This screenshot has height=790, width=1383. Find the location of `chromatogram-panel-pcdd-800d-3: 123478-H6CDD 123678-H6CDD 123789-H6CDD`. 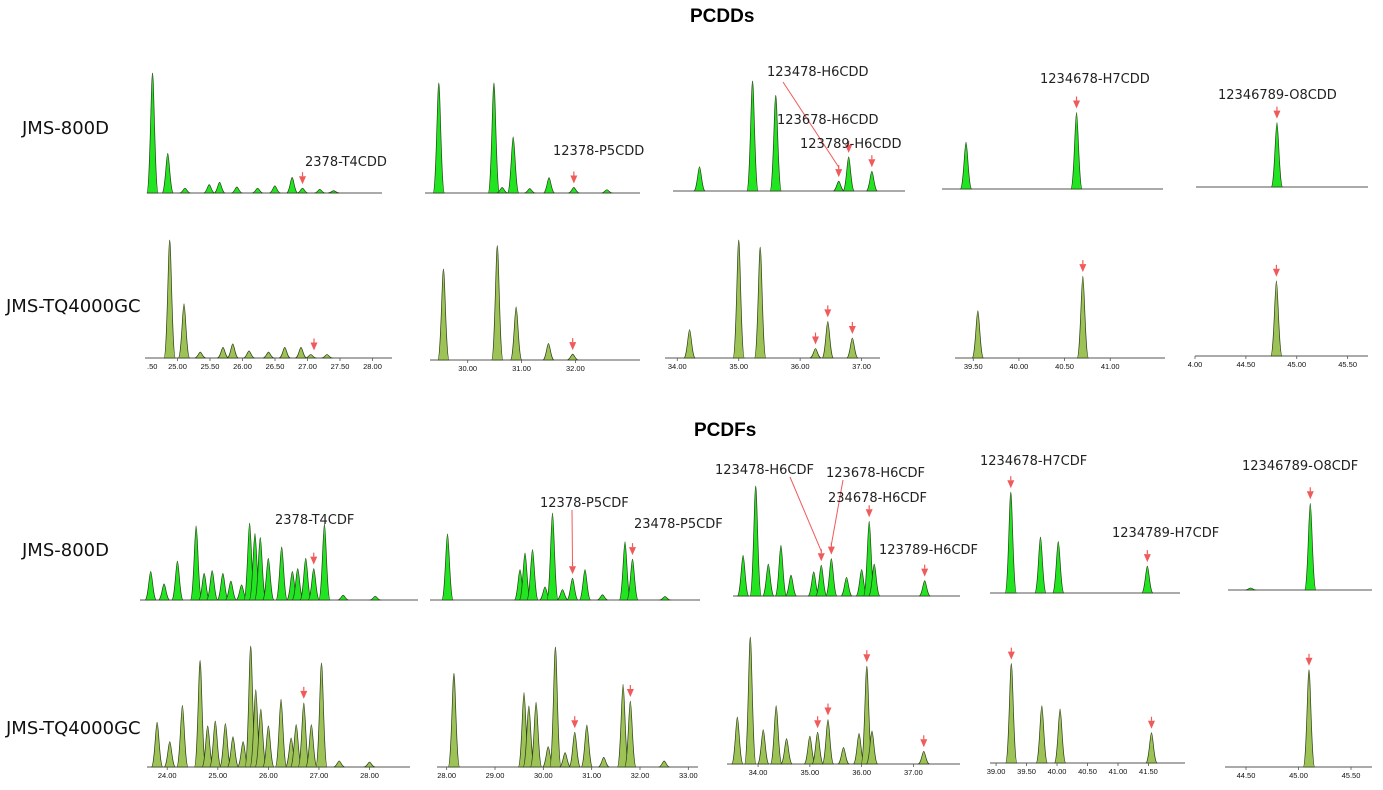

chromatogram-panel-pcdd-800d-3: 123478-H6CDD 123678-H6CDD 123789-H6CDD is located at coordinates (789, 128).